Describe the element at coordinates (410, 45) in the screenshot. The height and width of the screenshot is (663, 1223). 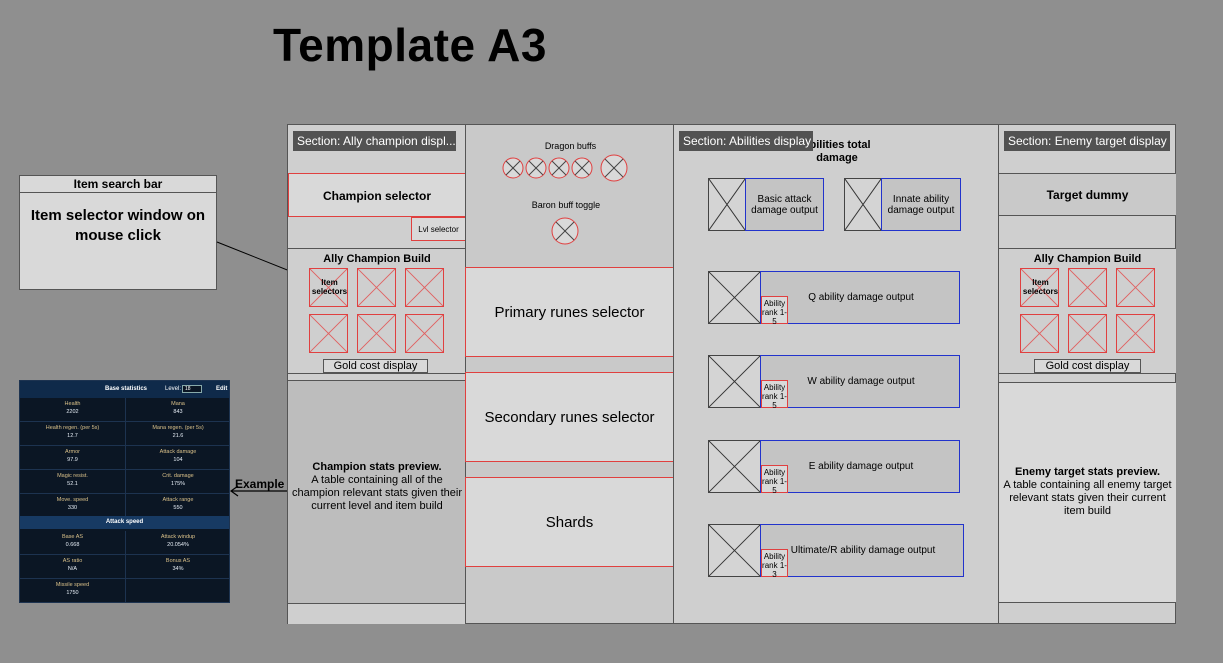
I see `page-title: Template A3` at that location.